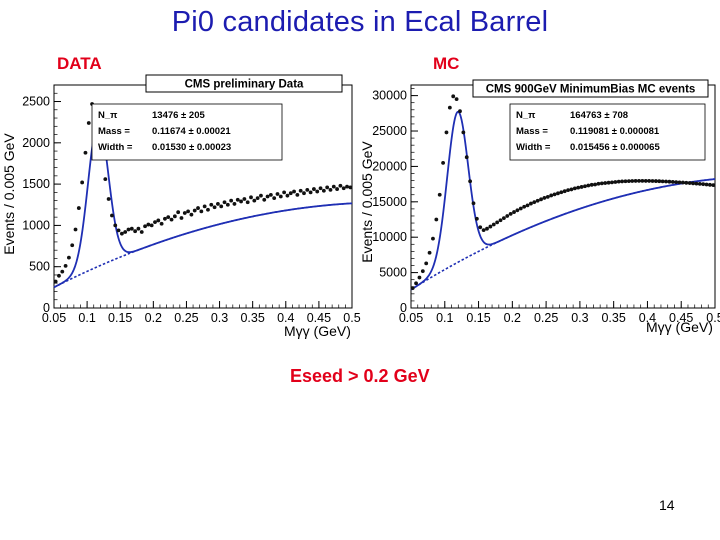 This screenshot has height=540, width=720. What do you see at coordinates (563, 200) in the screenshot?
I see `total-fit-curve` at bounding box center [563, 200].